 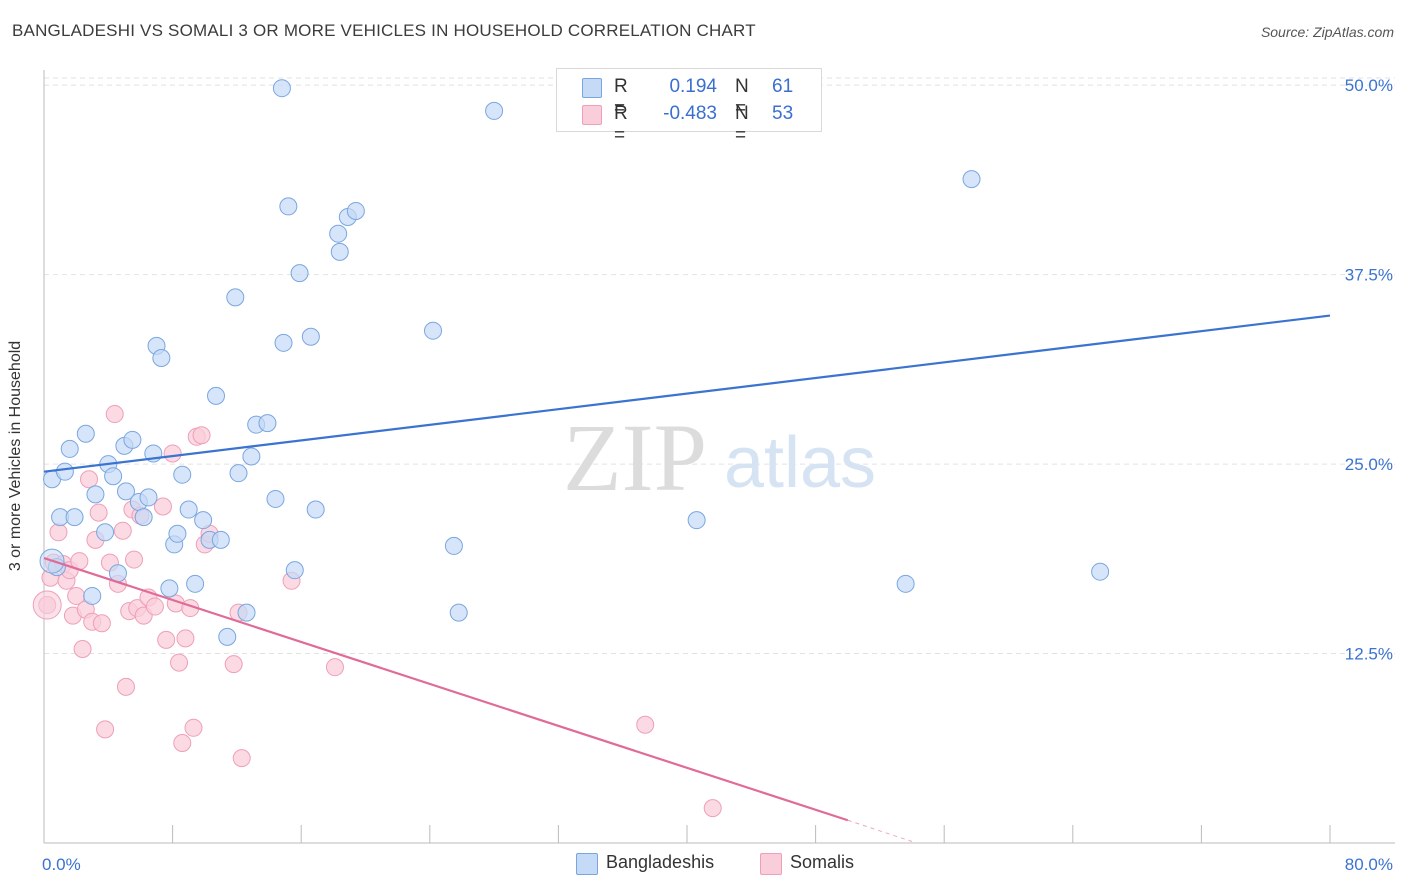 I want to click on y-axis-label: 3 or more Vehicles in Household, so click(x=15, y=456).